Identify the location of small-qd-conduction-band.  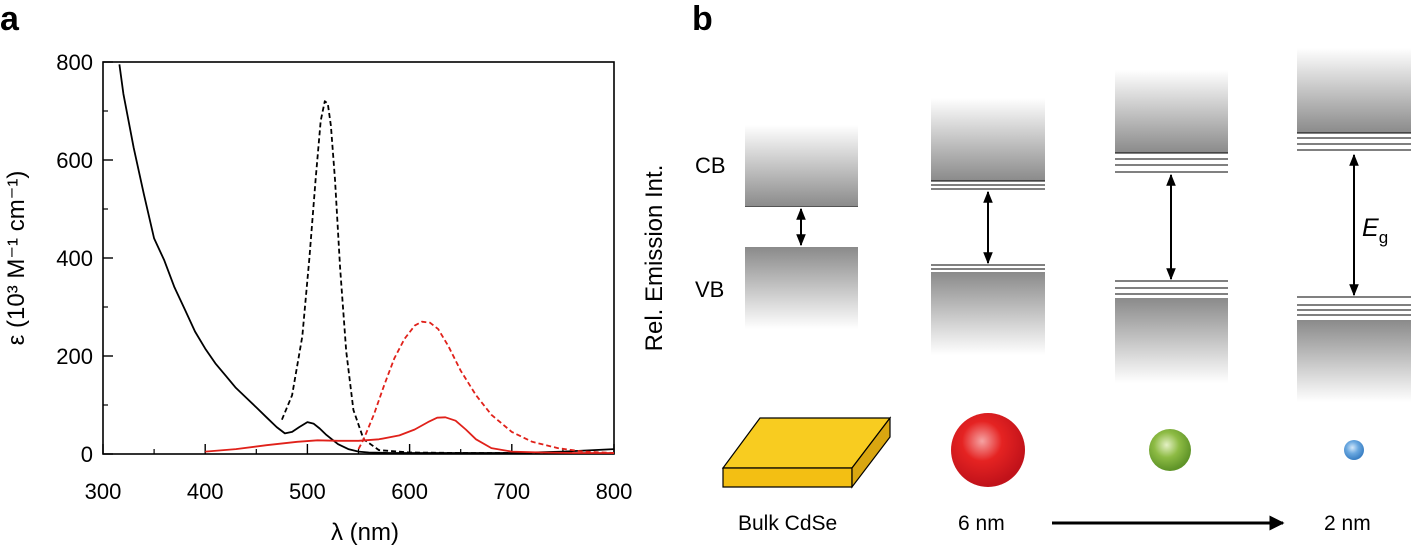
(1354, 90).